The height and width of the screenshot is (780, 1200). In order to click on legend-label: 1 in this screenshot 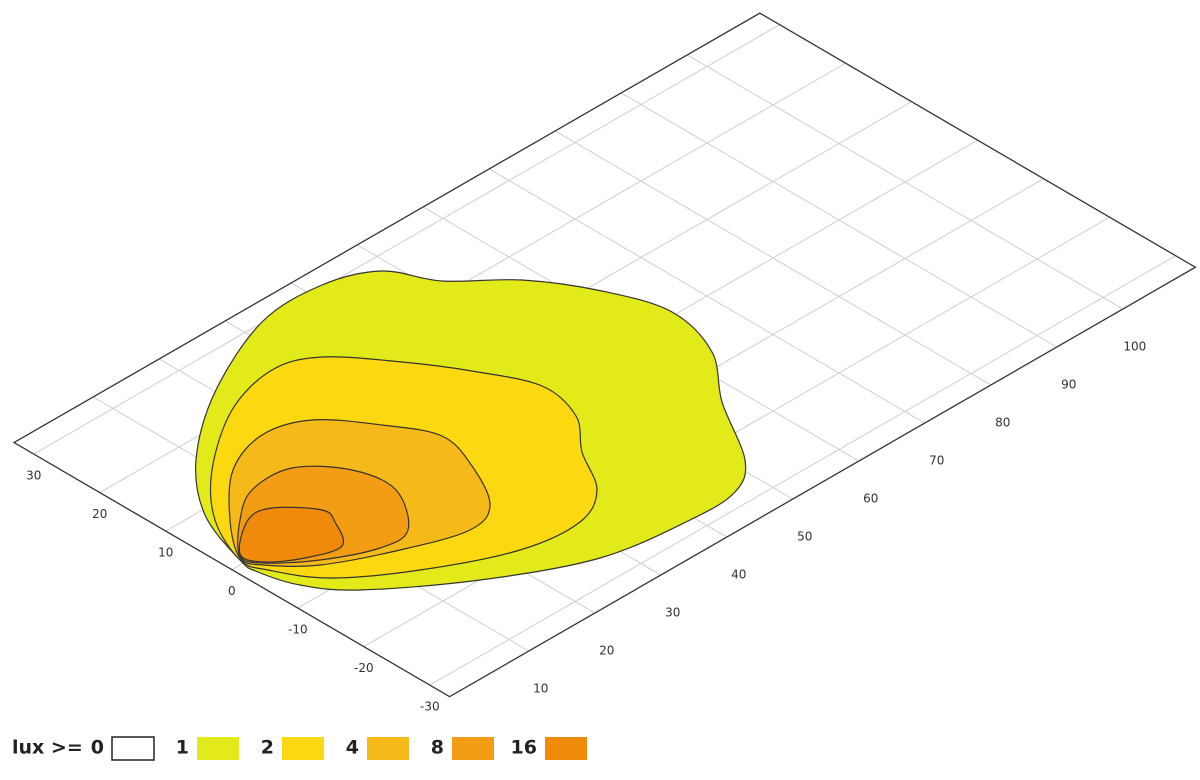, I will do `click(182, 748)`.